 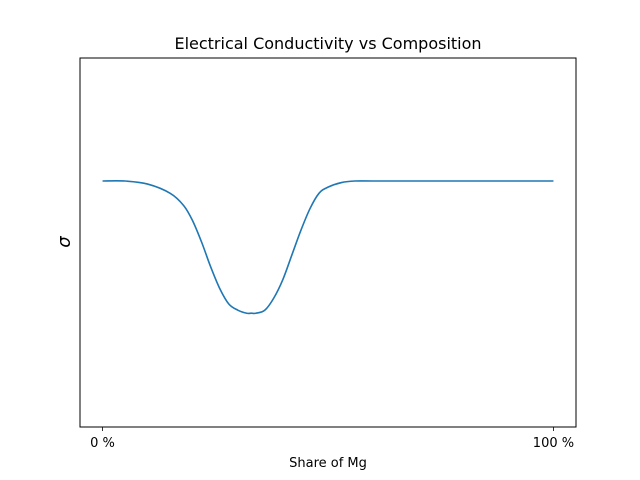 What do you see at coordinates (553, 443) in the screenshot?
I see `x-tick-label-1: 100 %` at bounding box center [553, 443].